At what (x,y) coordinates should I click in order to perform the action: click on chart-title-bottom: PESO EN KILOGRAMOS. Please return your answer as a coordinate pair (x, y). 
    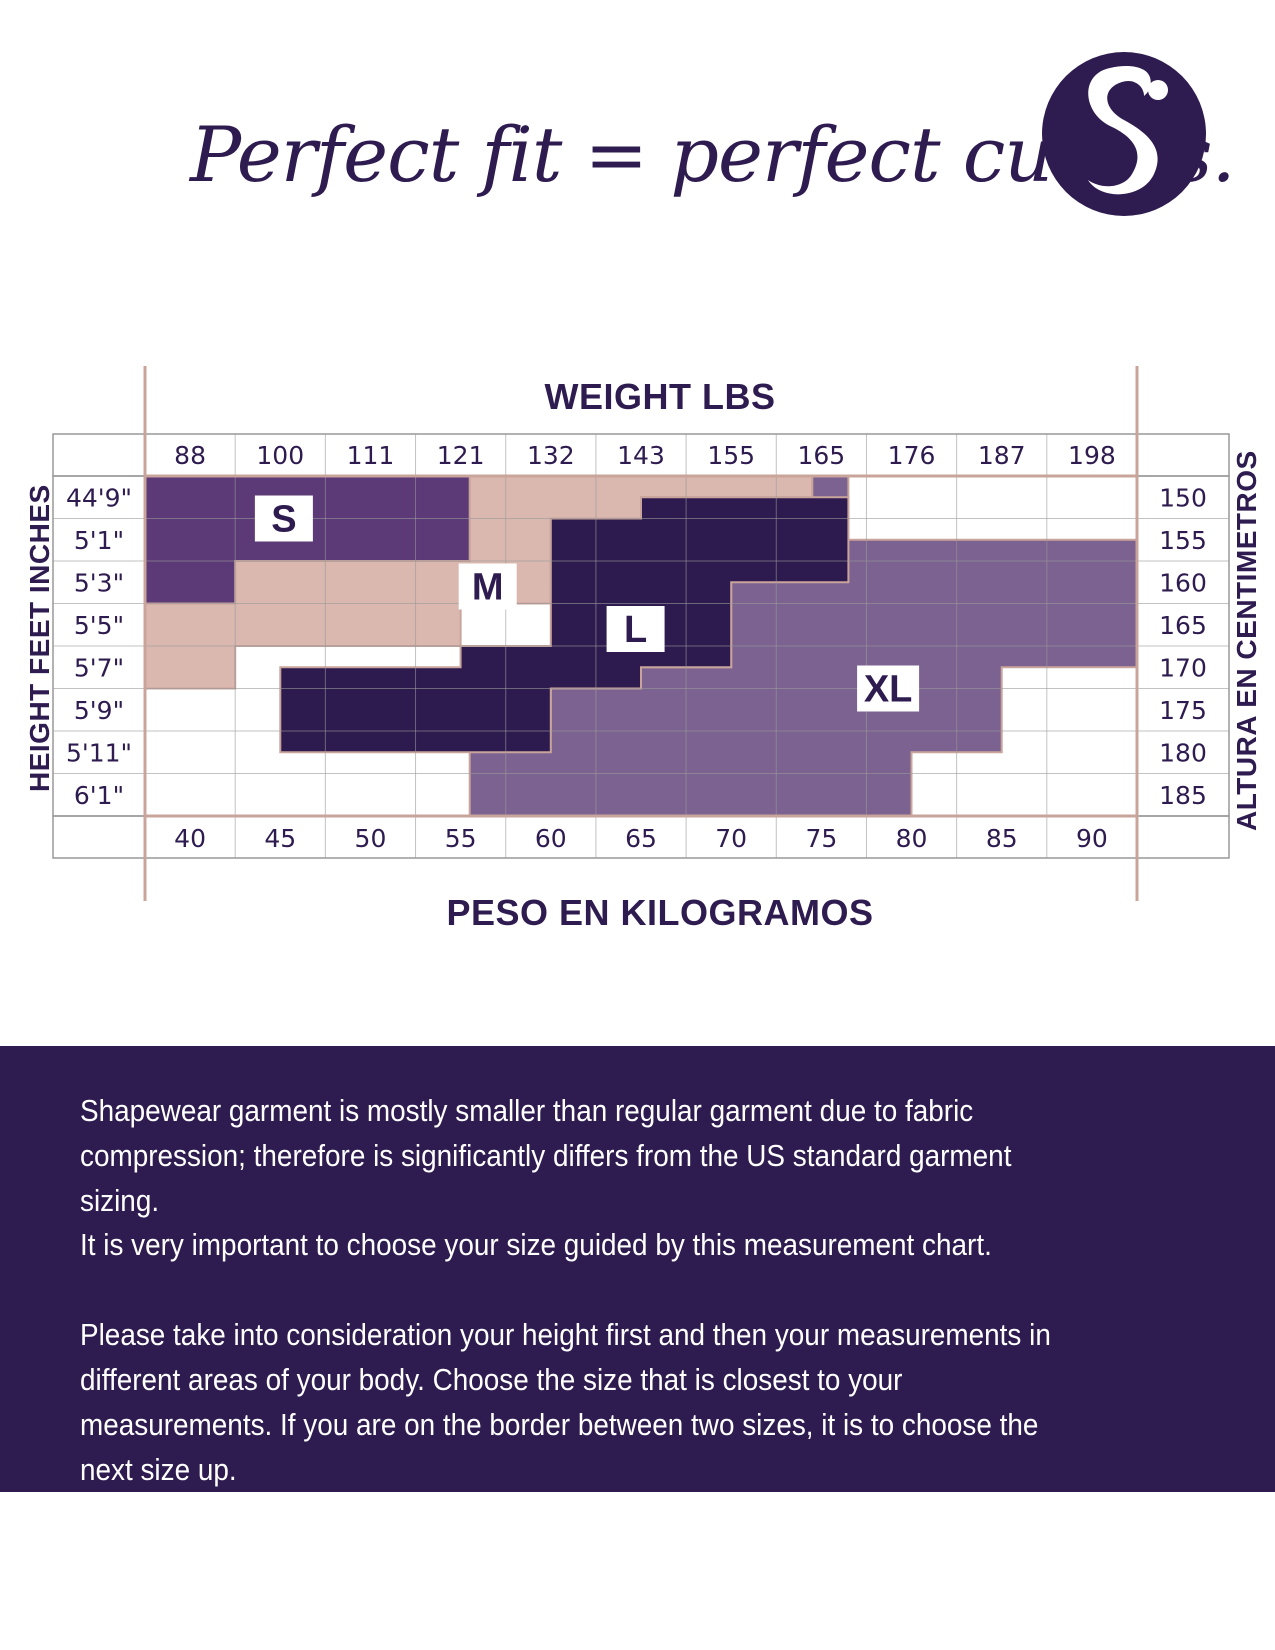
    Looking at the image, I should click on (660, 912).